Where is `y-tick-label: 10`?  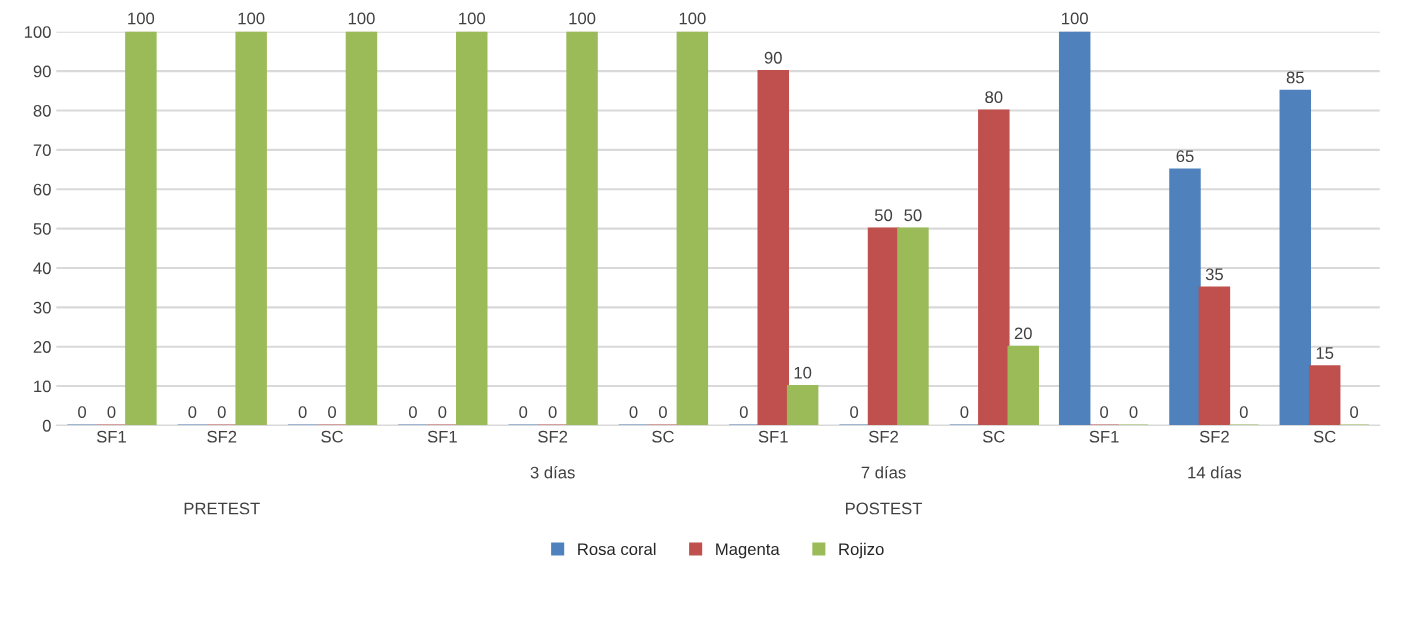 y-tick-label: 10 is located at coordinates (42, 386).